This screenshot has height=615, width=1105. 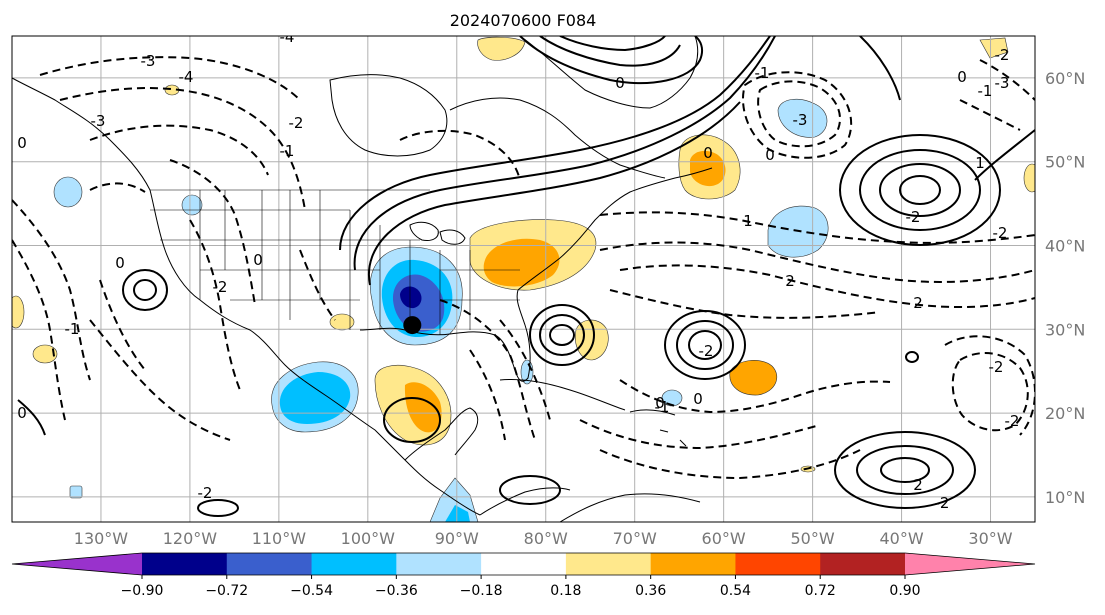 I want to click on colorbar, so click(x=523, y=564).